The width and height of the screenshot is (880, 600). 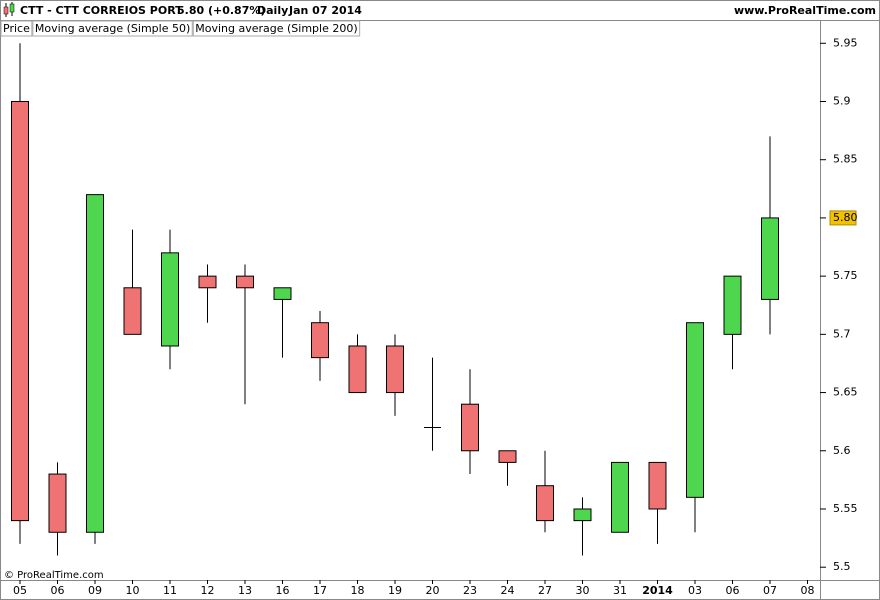 What do you see at coordinates (842, 100) in the screenshot?
I see `y-tick-label: 5.9` at bounding box center [842, 100].